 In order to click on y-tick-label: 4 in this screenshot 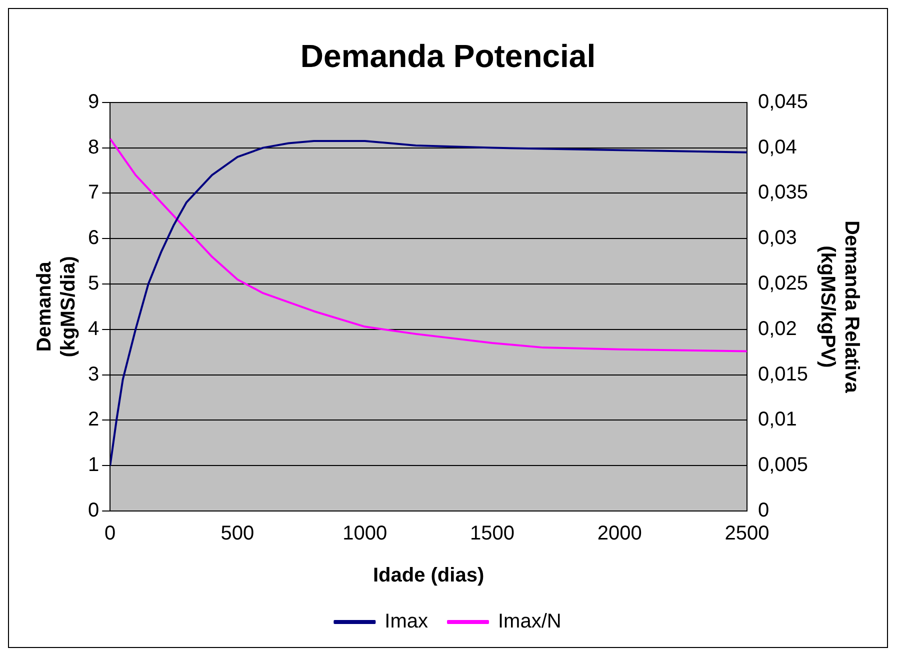, I will do `click(94, 329)`.